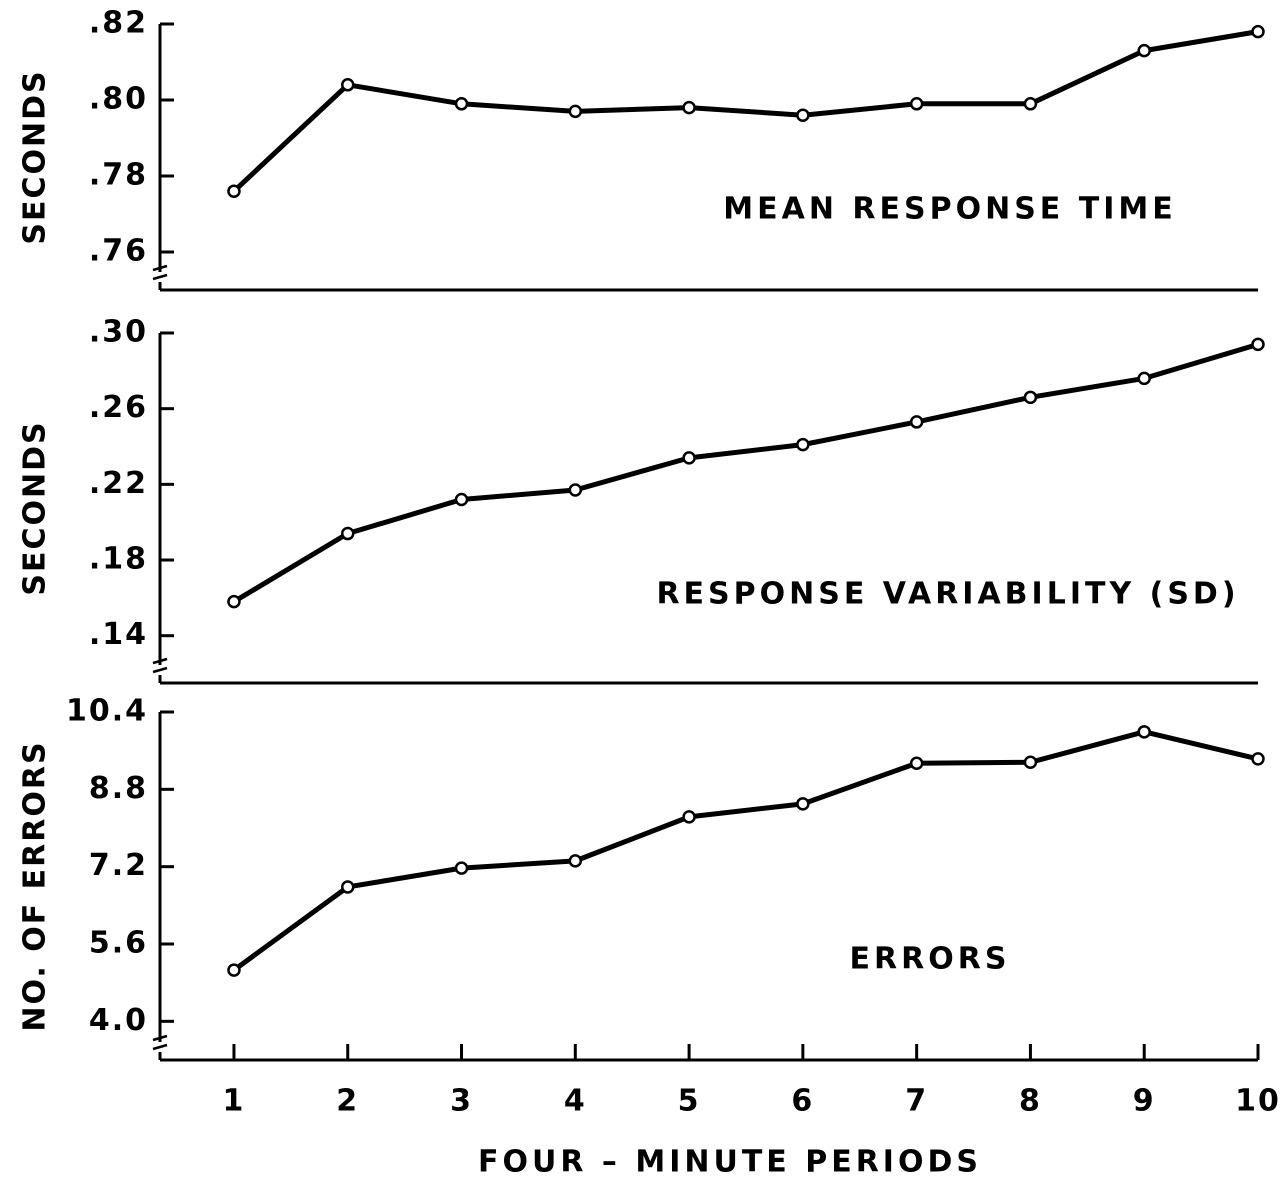  Describe the element at coordinates (234, 1101) in the screenshot. I see `x-tick-label: 1` at that location.